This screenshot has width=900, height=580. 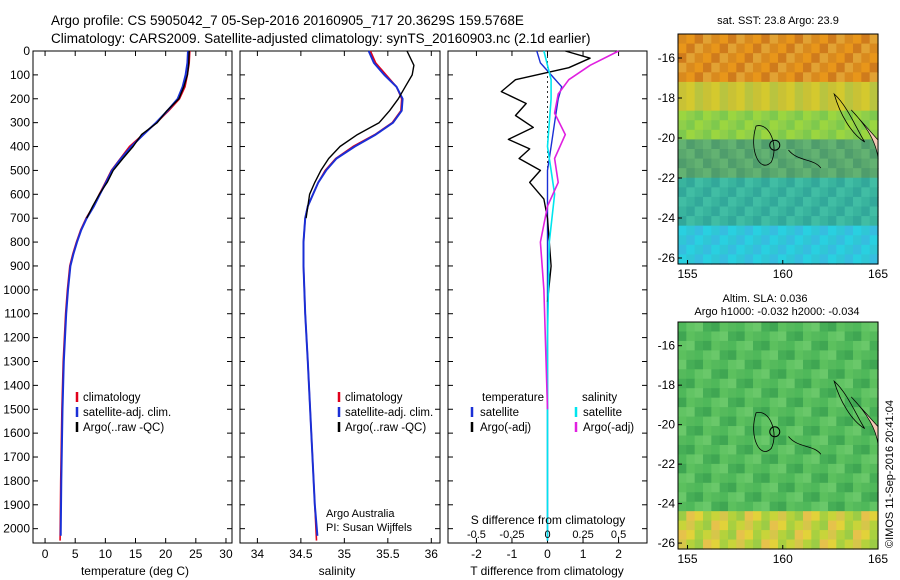 I want to click on s-tick-label: 0.5, so click(x=618, y=535).